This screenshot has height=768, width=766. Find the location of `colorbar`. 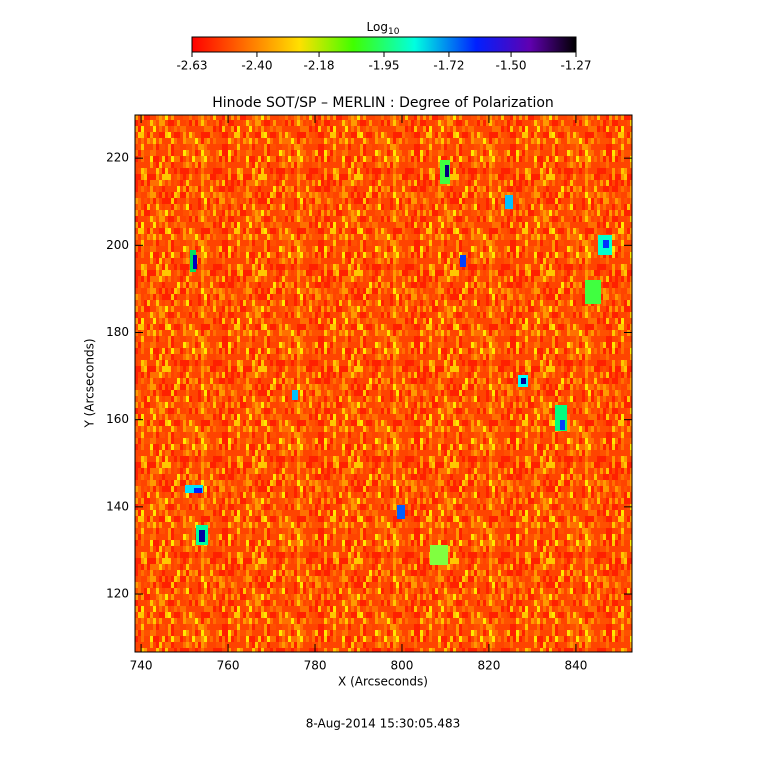

colorbar is located at coordinates (384, 44).